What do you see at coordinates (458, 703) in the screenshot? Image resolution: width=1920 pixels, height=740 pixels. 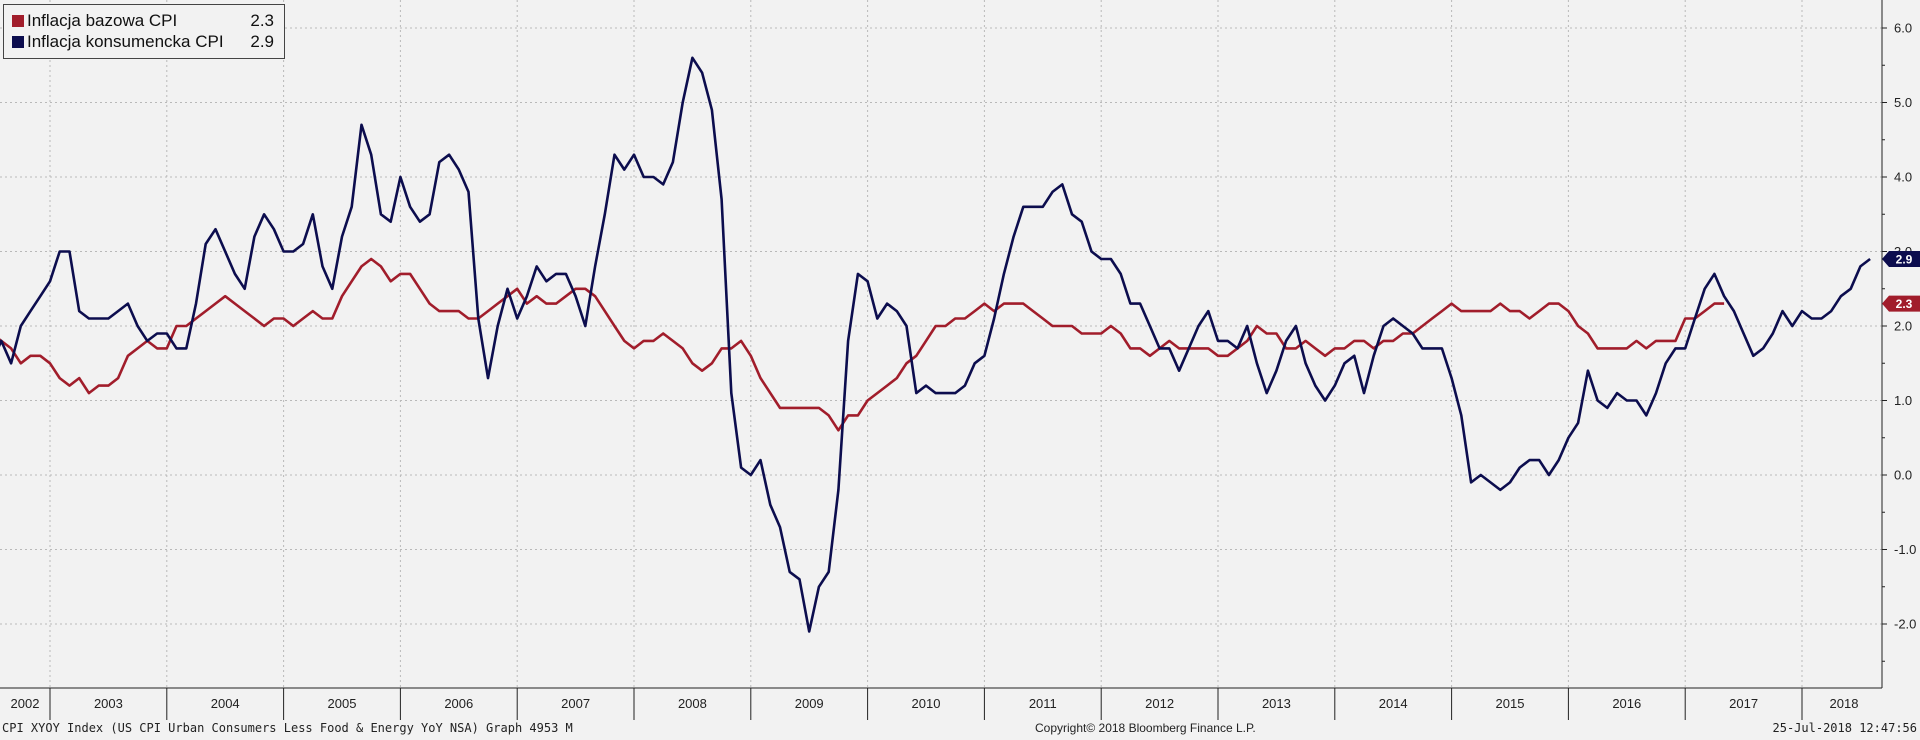 I see `x-tick-label: 2006` at bounding box center [458, 703].